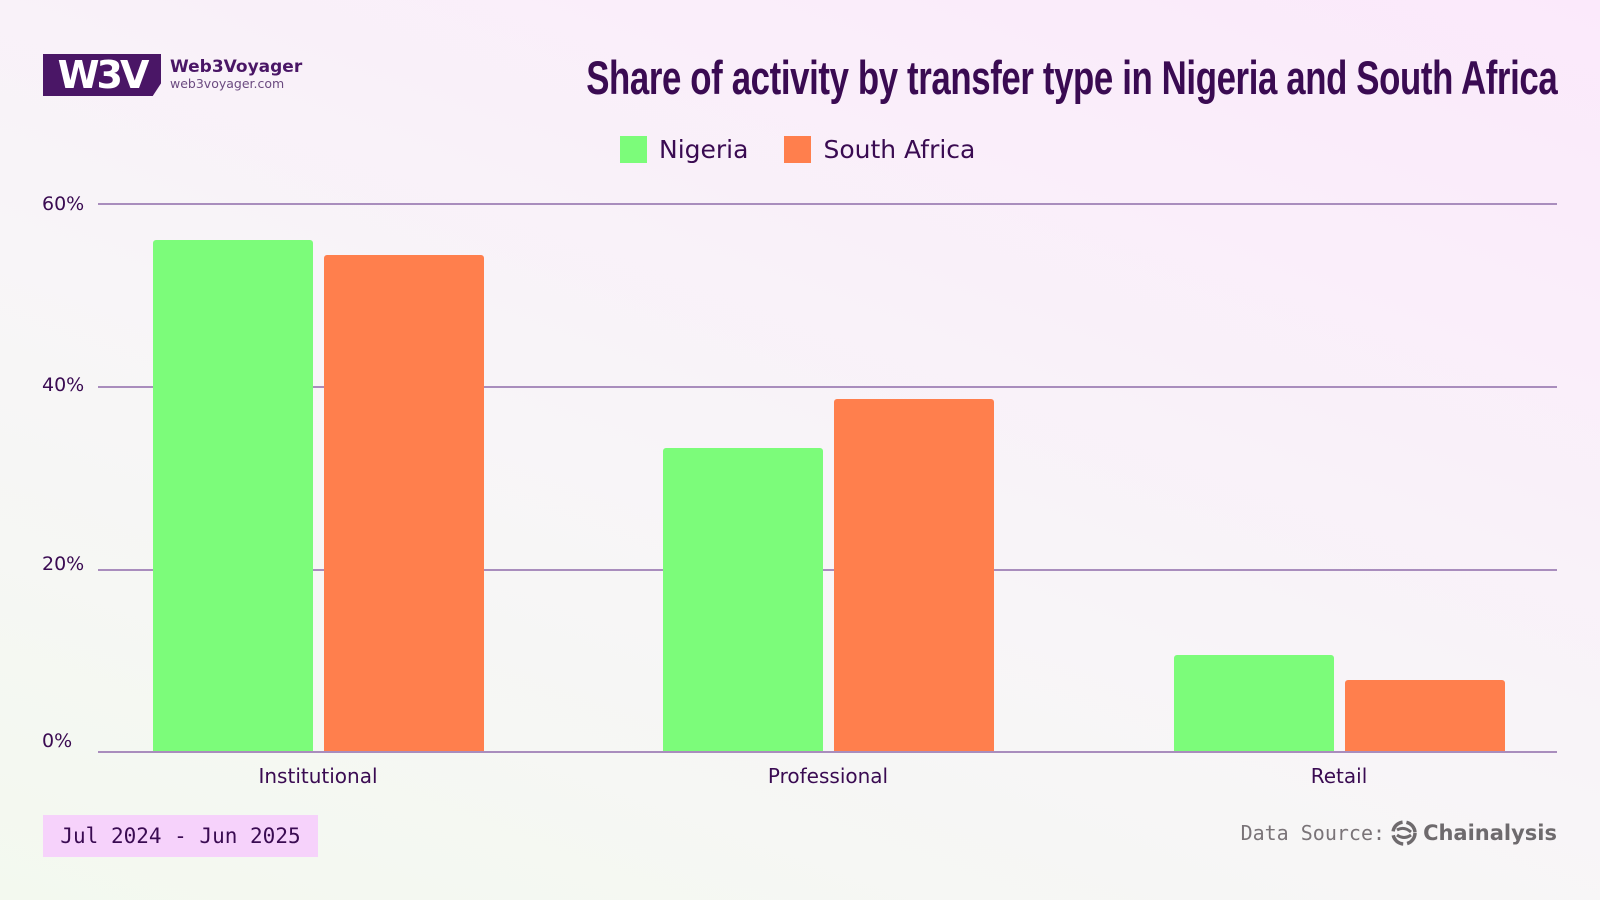 The image size is (1600, 900). What do you see at coordinates (633, 149) in the screenshot?
I see `legend-swatch-nigeria` at bounding box center [633, 149].